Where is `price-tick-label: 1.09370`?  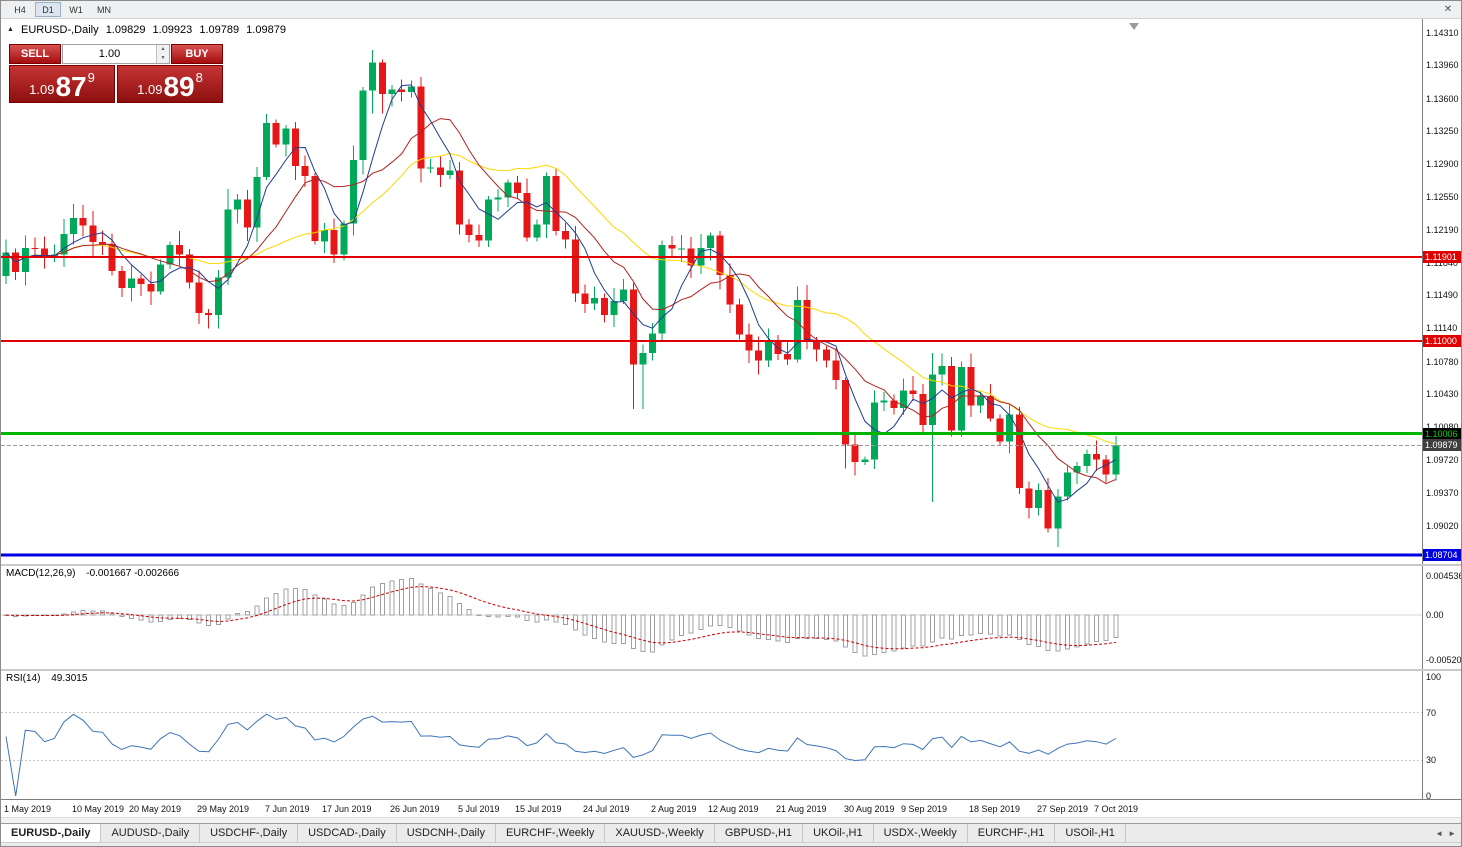 price-tick-label: 1.09370 is located at coordinates (1442, 493).